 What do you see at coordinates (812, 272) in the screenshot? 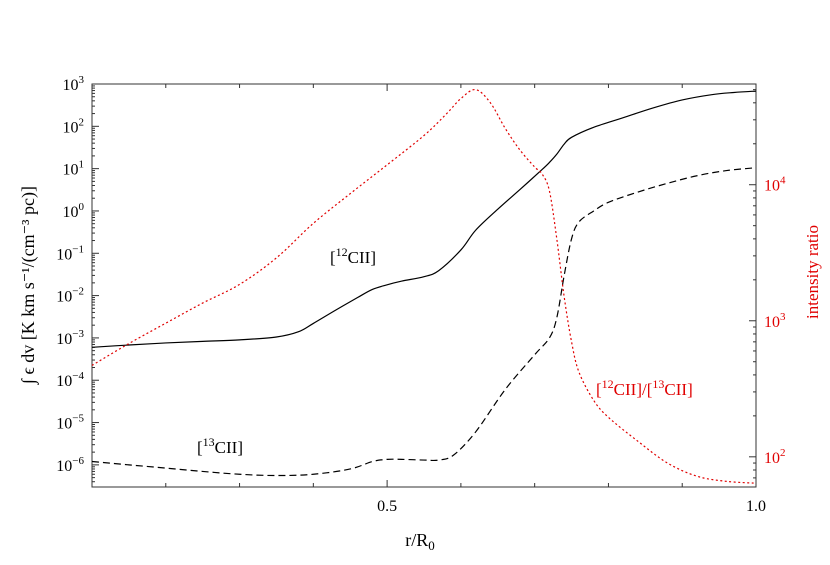
I see `y-axis-right-label: intensity ratio` at bounding box center [812, 272].